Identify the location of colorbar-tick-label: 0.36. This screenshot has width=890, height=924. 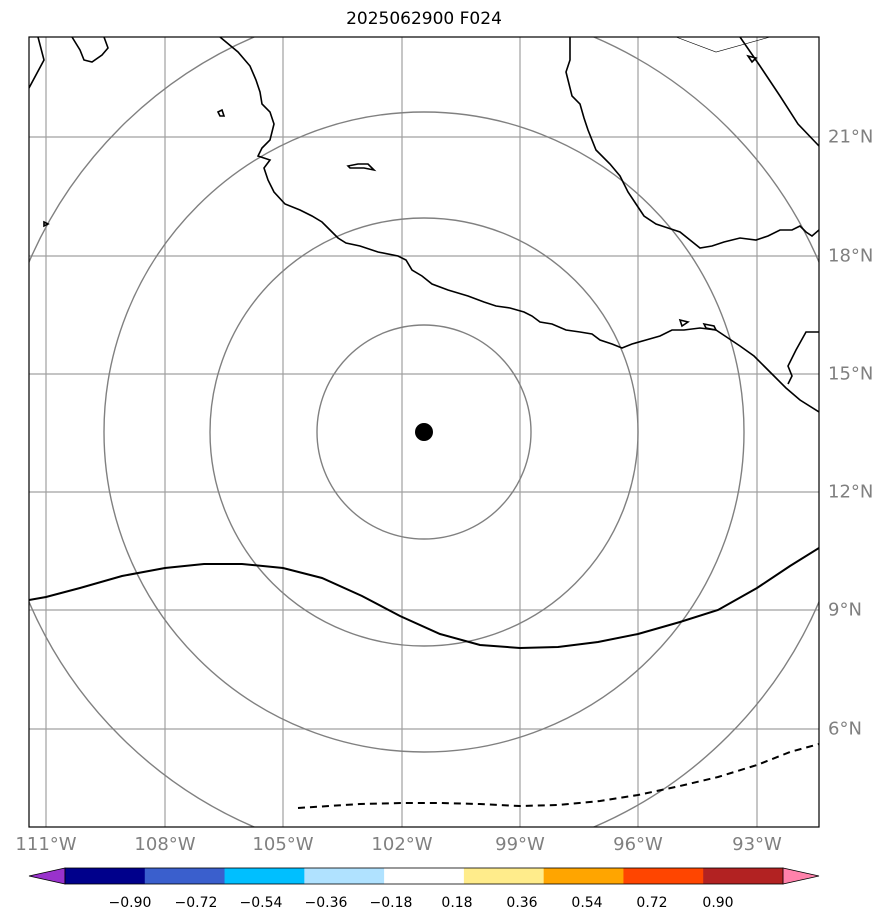
(522, 903).